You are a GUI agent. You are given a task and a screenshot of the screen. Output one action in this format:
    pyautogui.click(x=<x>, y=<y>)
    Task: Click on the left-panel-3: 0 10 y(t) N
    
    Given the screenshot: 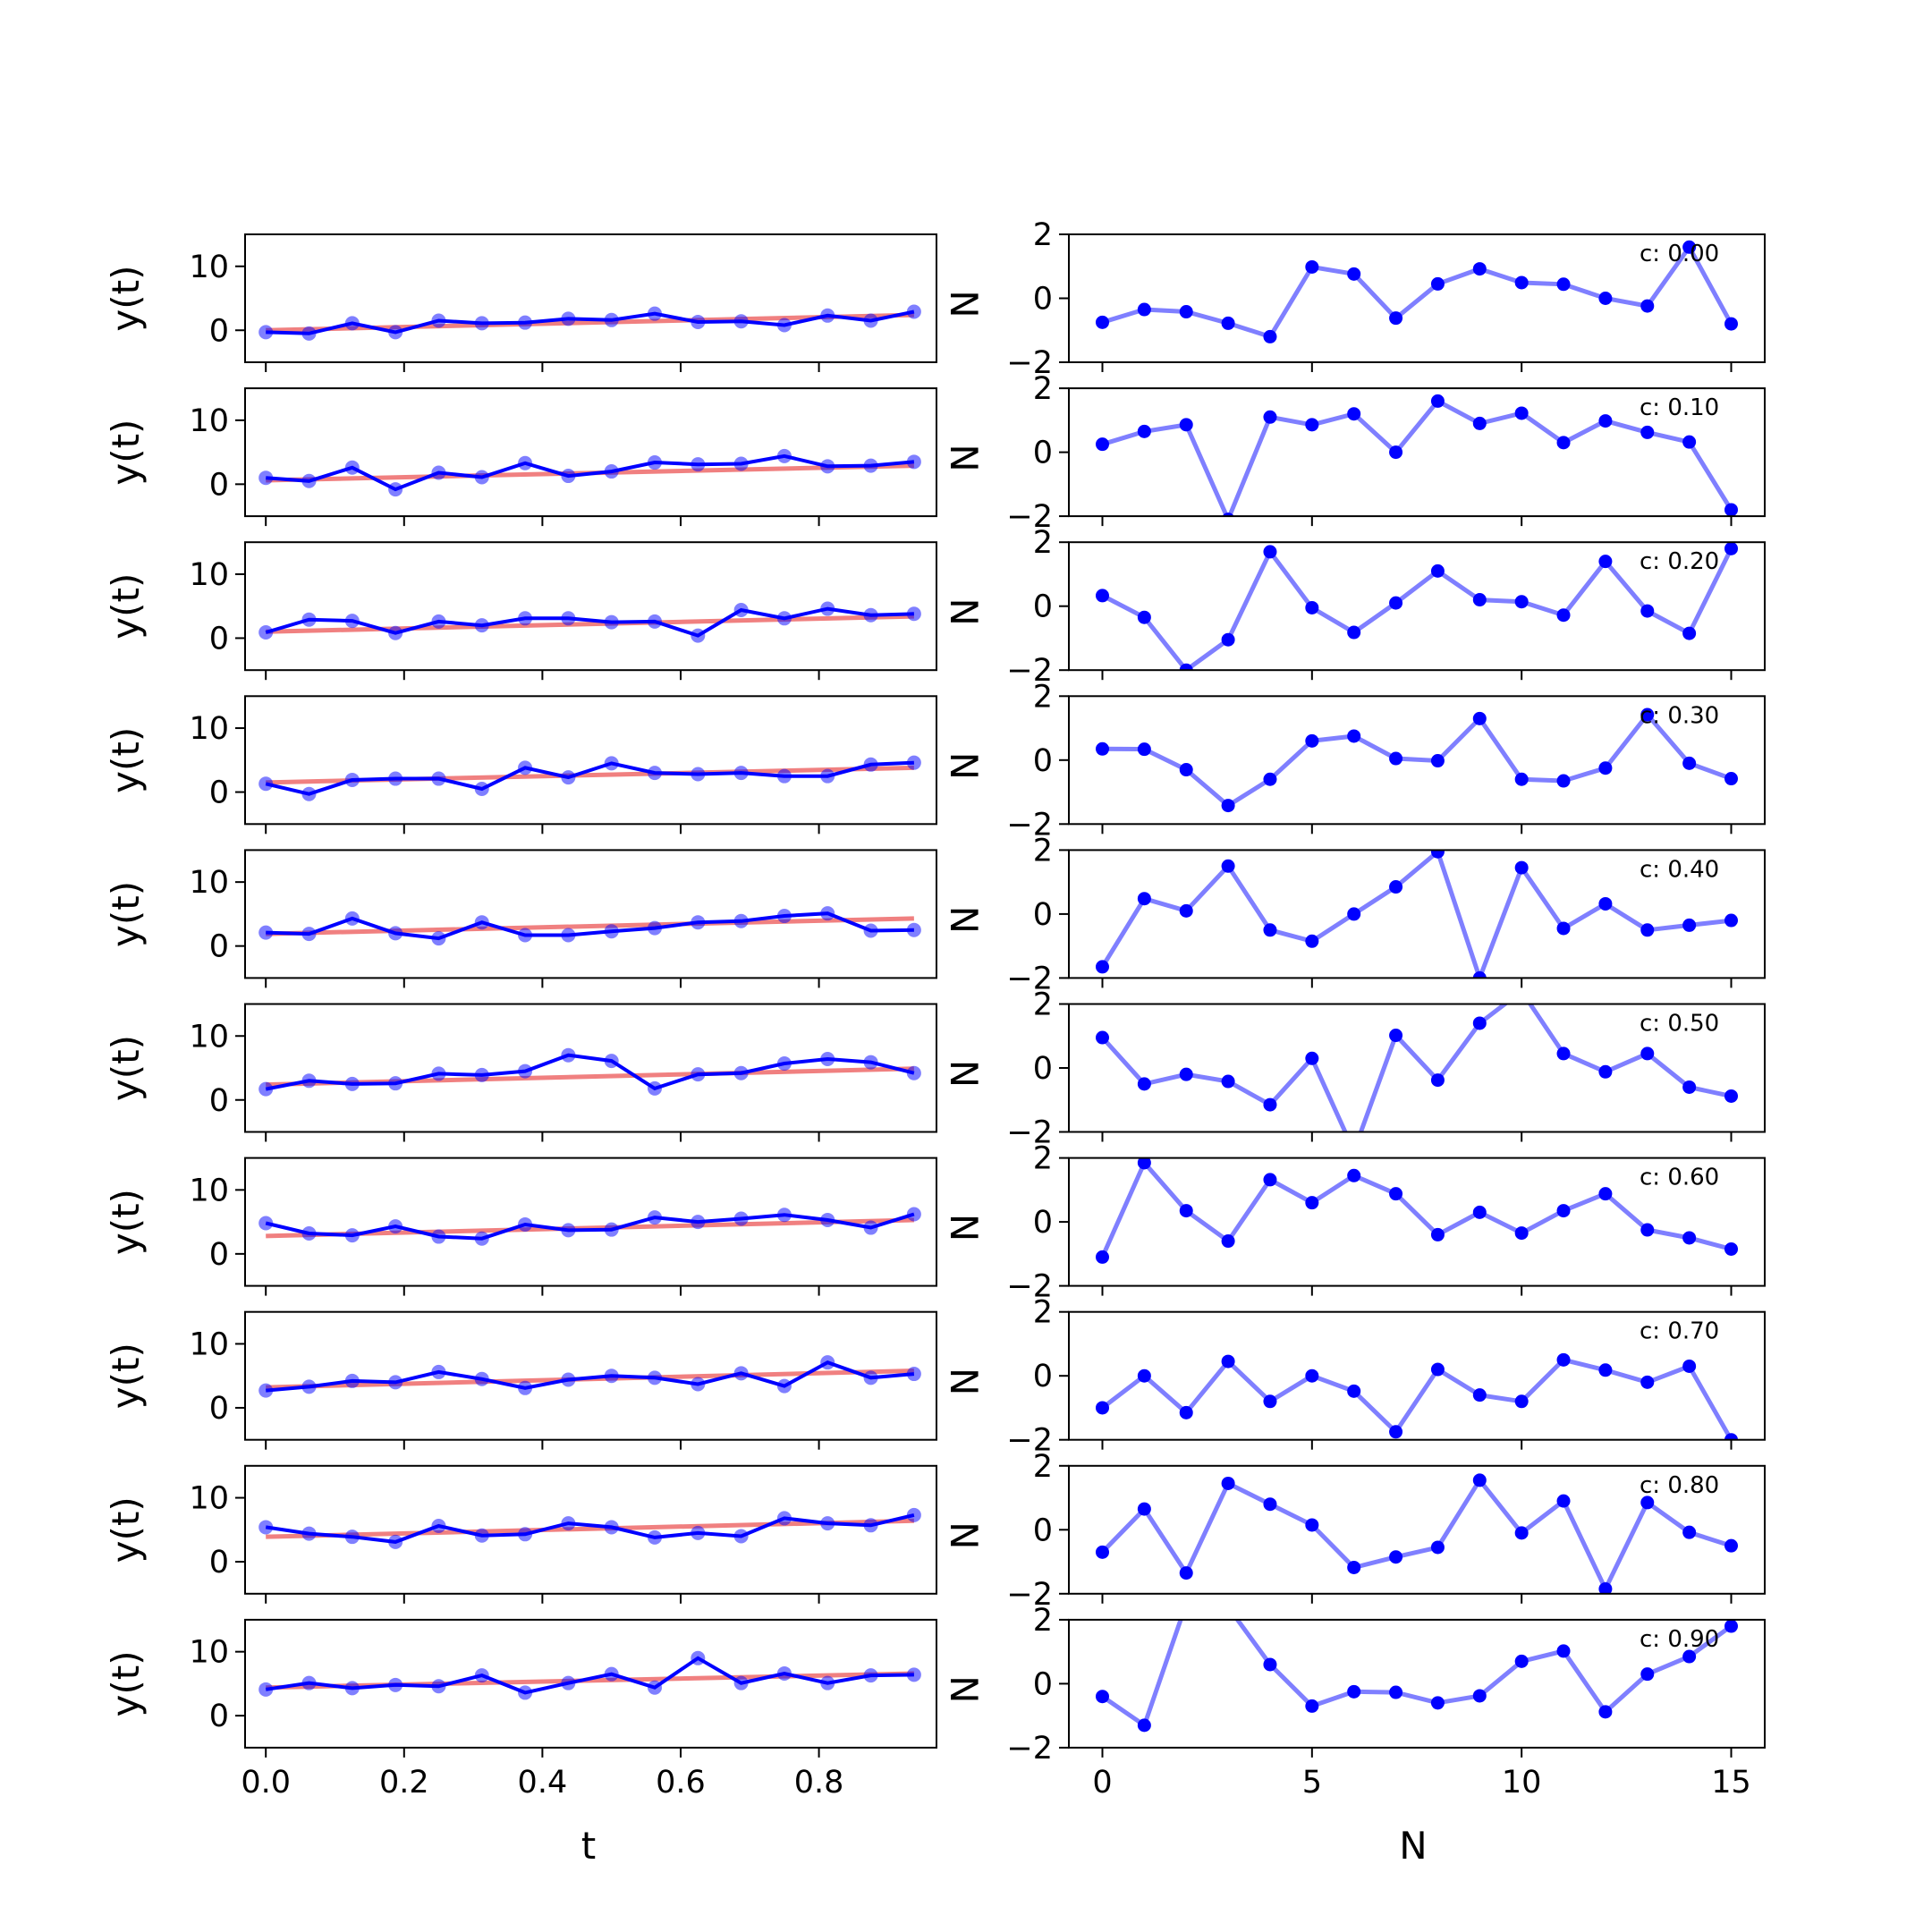 What is the action you would take?
    pyautogui.click(x=545, y=765)
    